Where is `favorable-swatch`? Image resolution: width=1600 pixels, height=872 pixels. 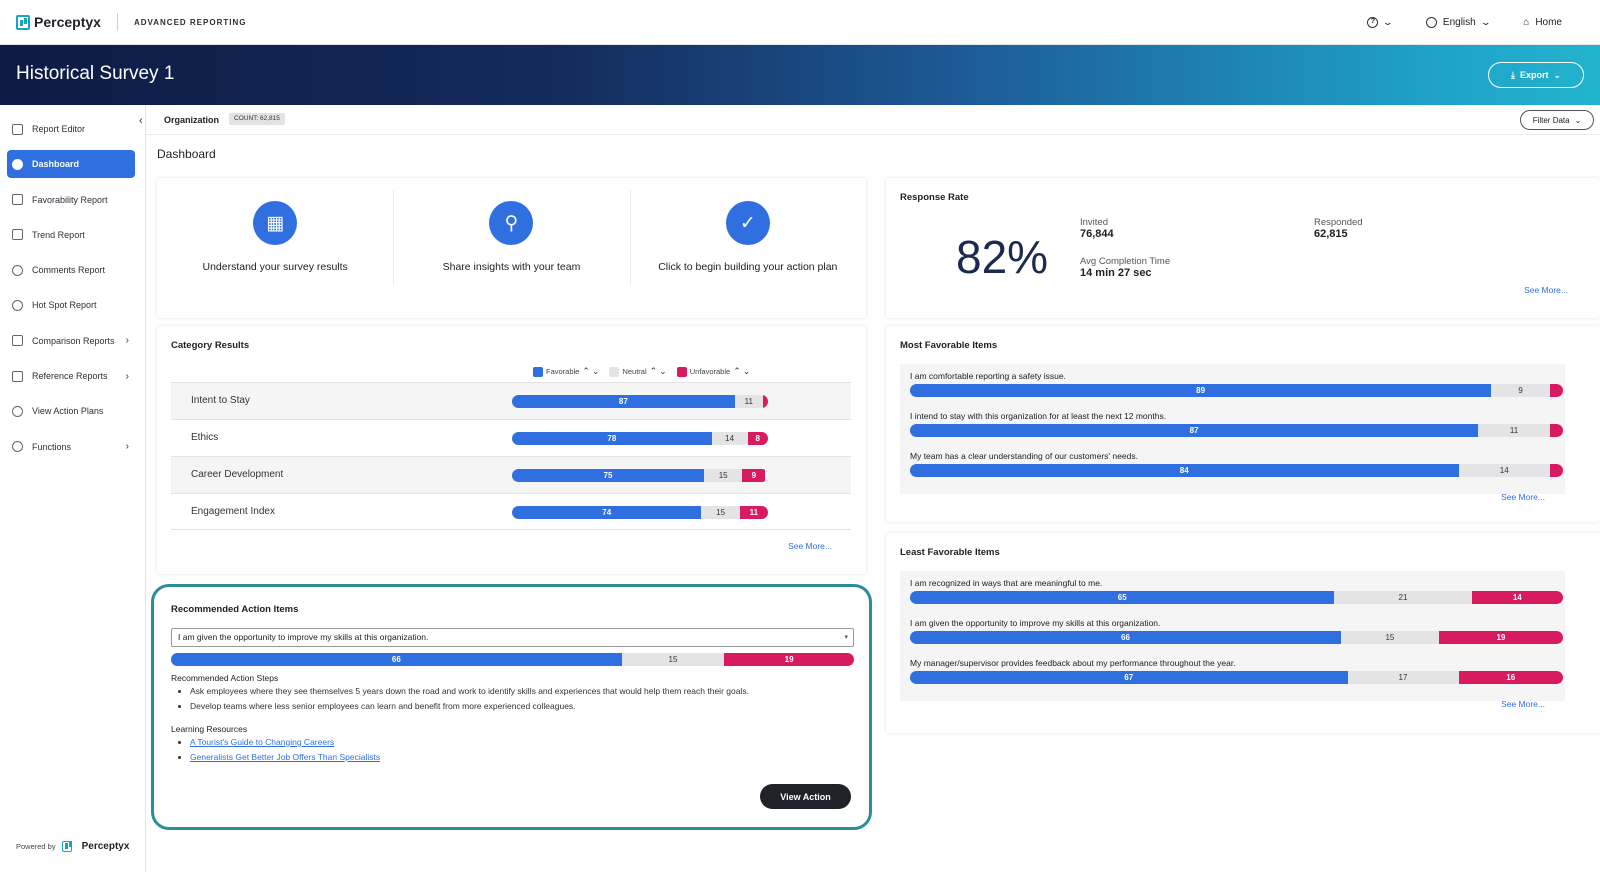
favorable-swatch is located at coordinates (538, 371).